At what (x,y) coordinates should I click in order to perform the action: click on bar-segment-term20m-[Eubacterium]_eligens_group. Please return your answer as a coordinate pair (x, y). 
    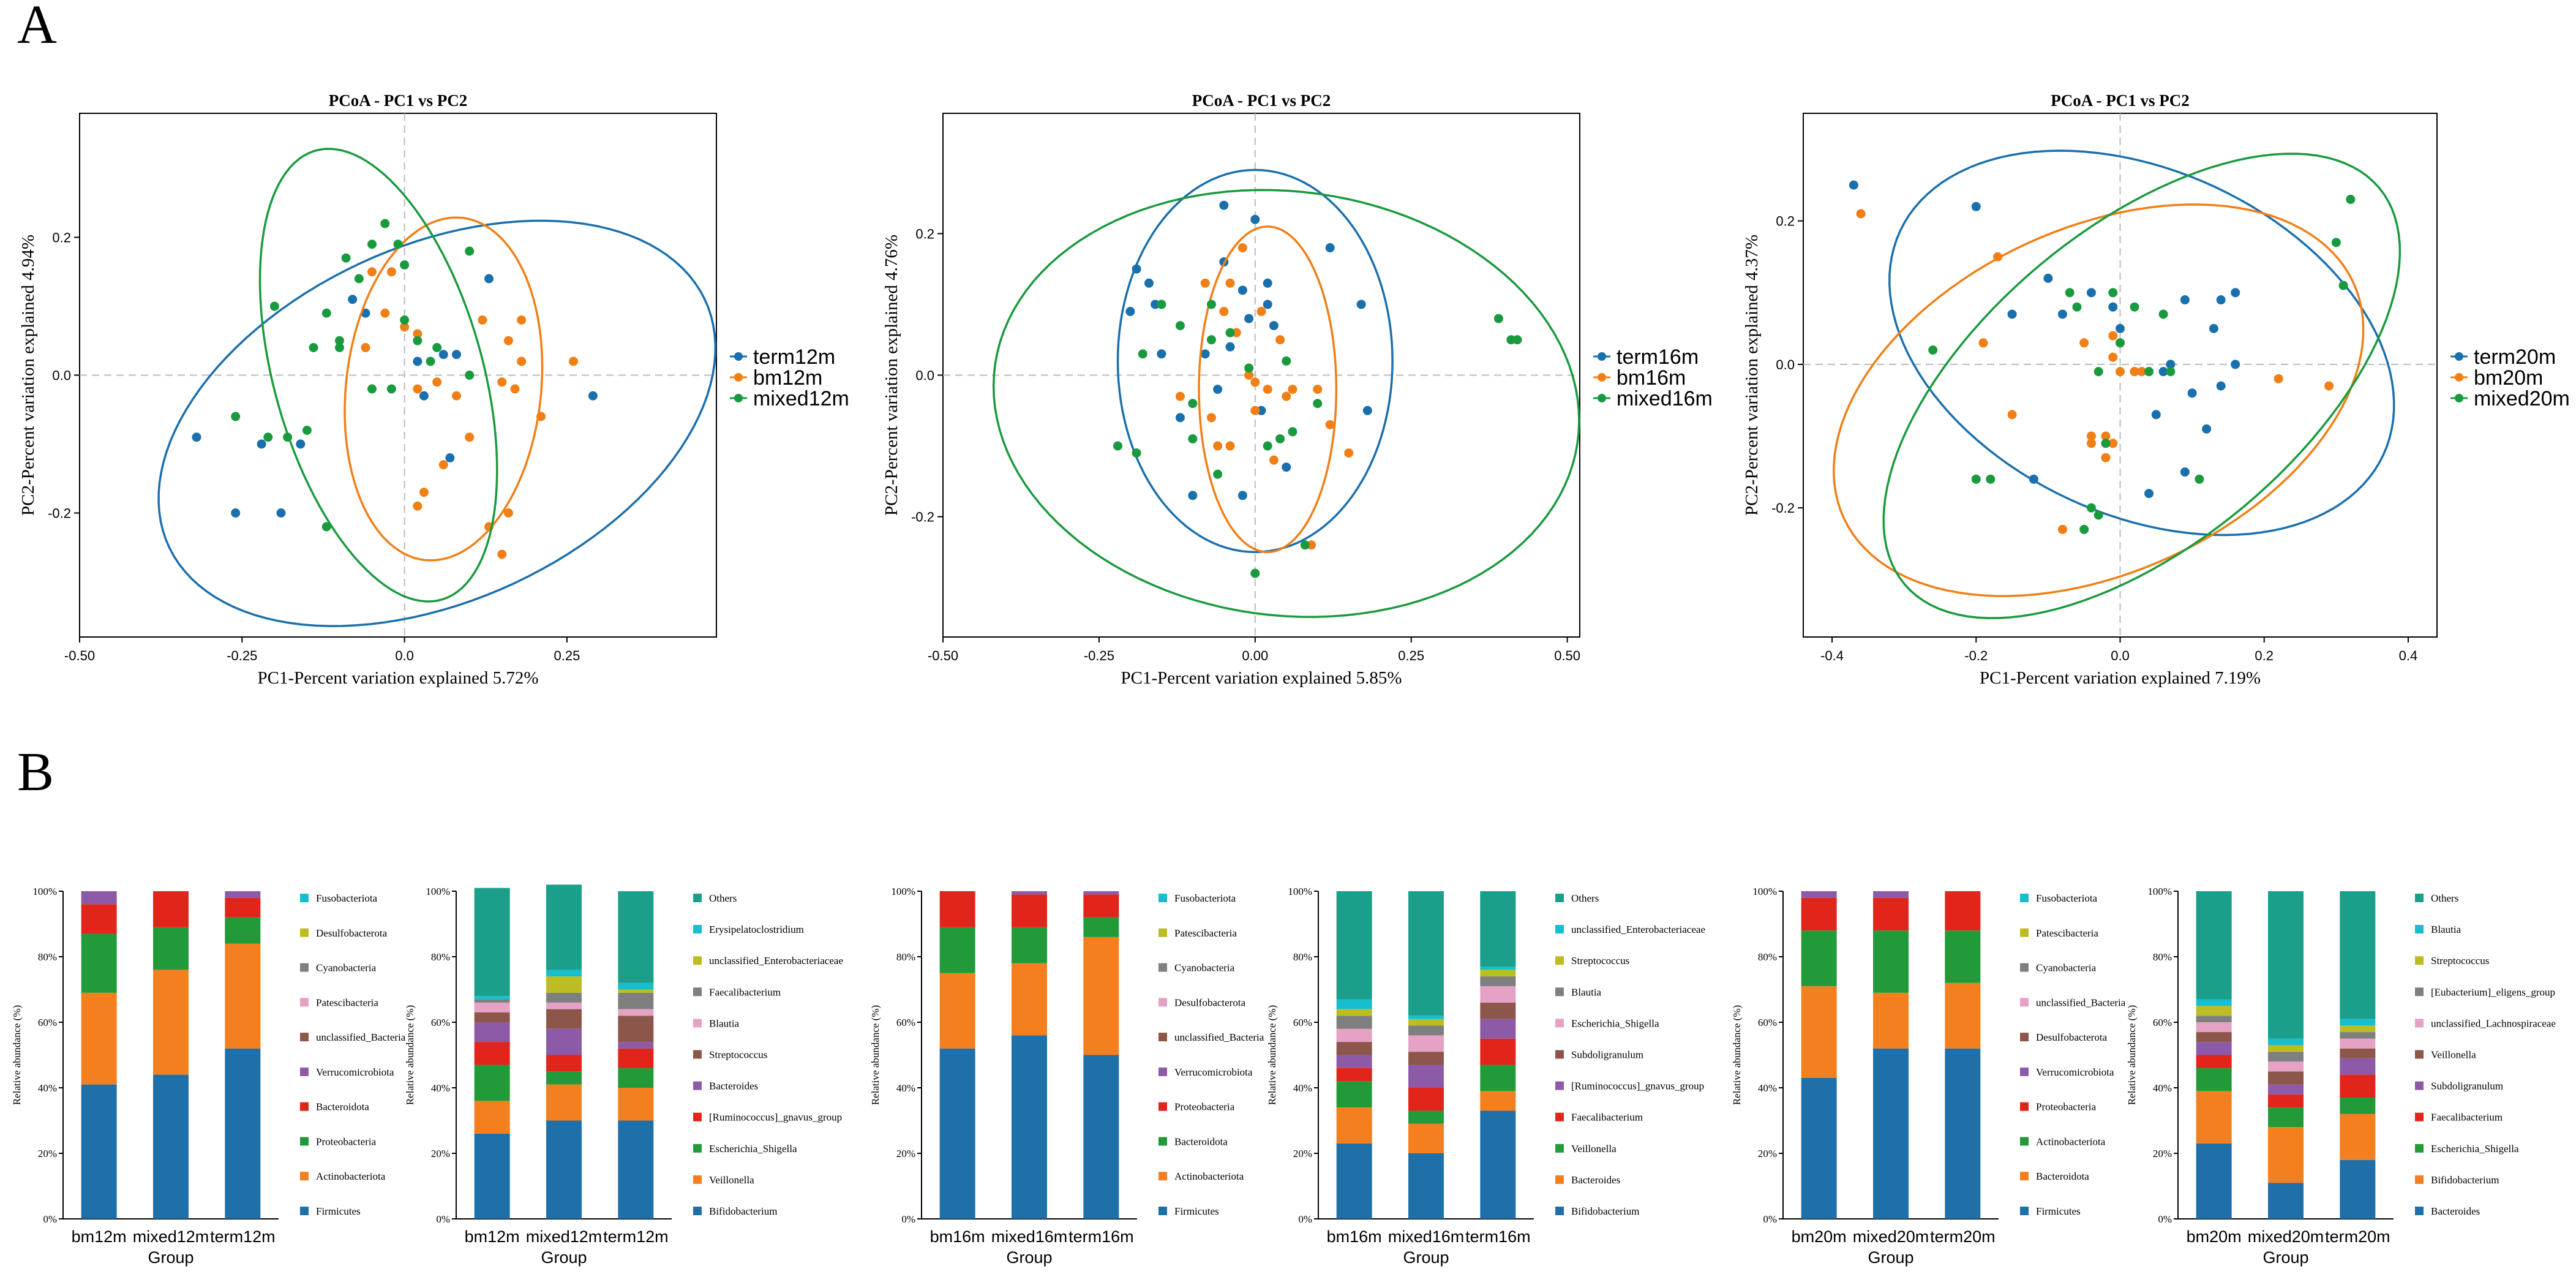
    Looking at the image, I should click on (2358, 1036).